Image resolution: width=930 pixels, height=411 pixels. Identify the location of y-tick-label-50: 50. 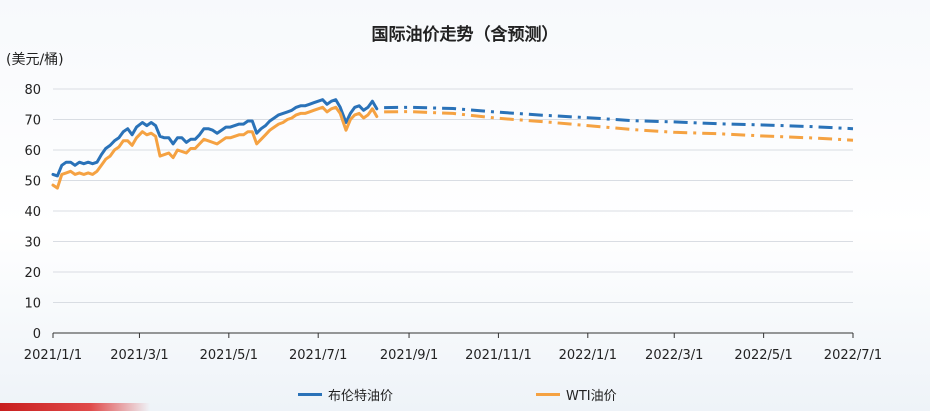
(32, 182).